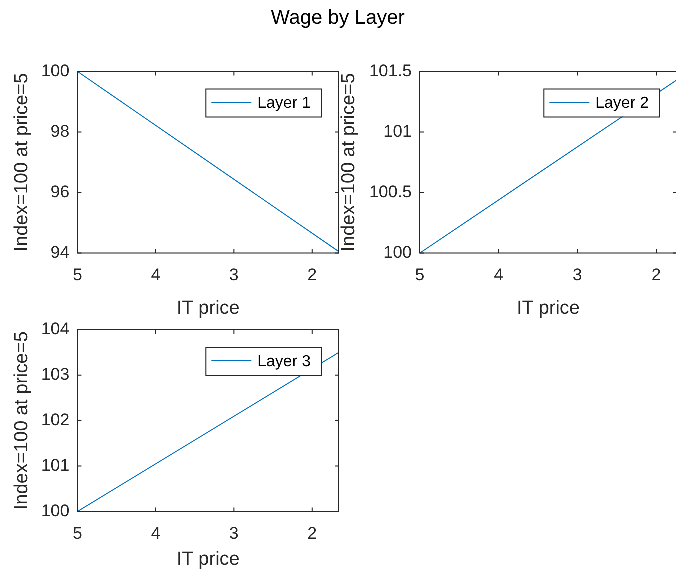 This screenshot has width=676, height=571. Describe the element at coordinates (338, 18) in the screenshot. I see `chart-title: Wage by Layer` at that location.